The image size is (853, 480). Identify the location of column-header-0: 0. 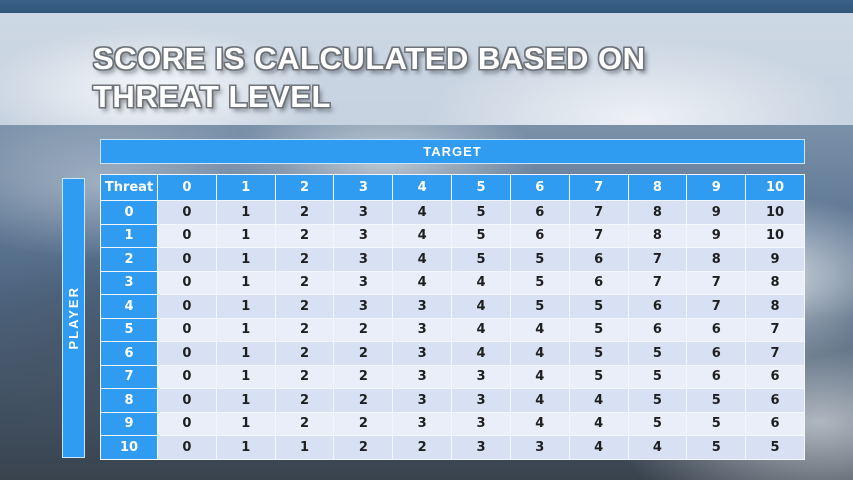
(187, 187).